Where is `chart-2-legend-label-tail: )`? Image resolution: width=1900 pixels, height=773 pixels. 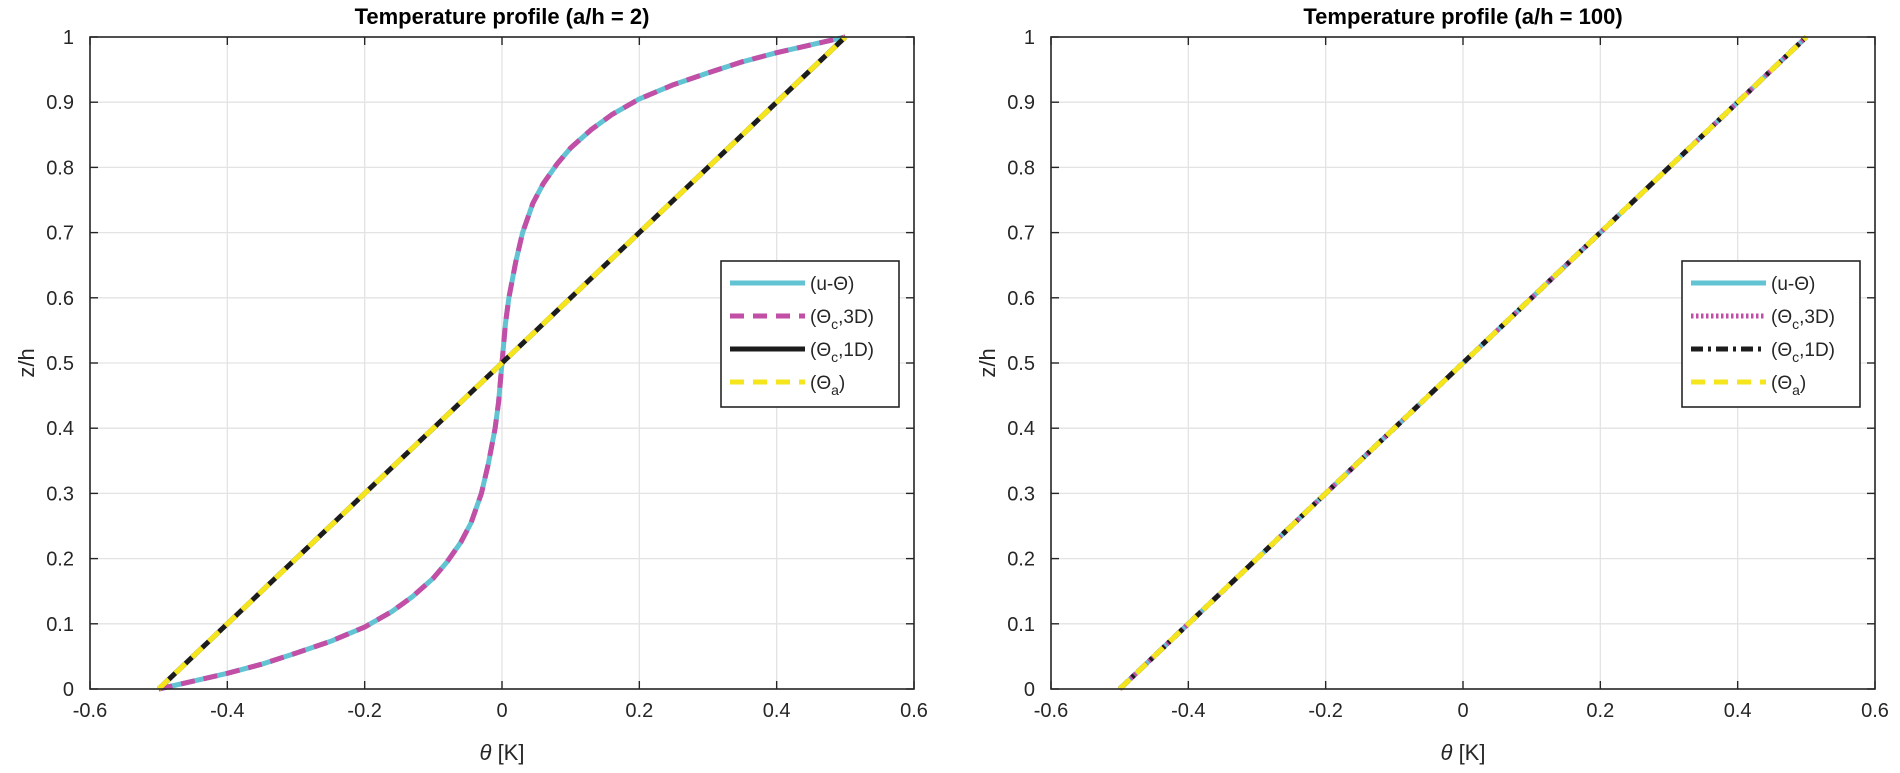 chart-2-legend-label-tail: ) is located at coordinates (1803, 383).